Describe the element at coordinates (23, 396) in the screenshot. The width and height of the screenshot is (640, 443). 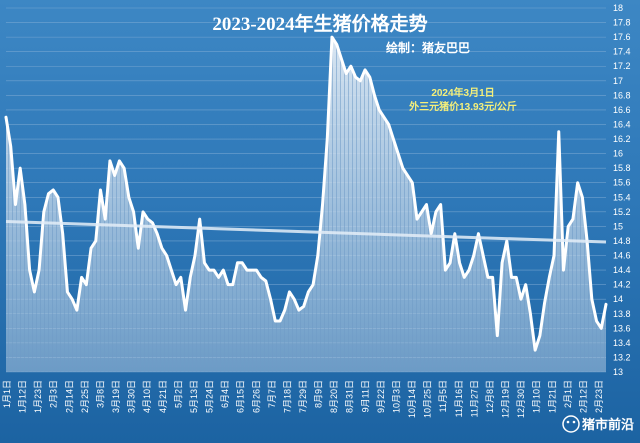
I see `x-tick-label: 1月12日` at that location.